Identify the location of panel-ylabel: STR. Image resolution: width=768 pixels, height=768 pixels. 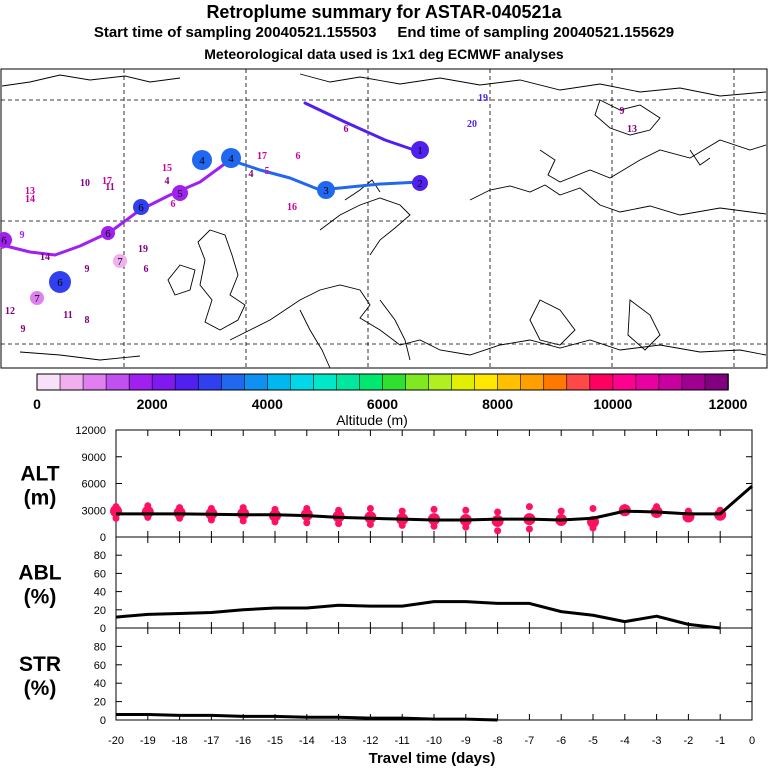
(40, 664).